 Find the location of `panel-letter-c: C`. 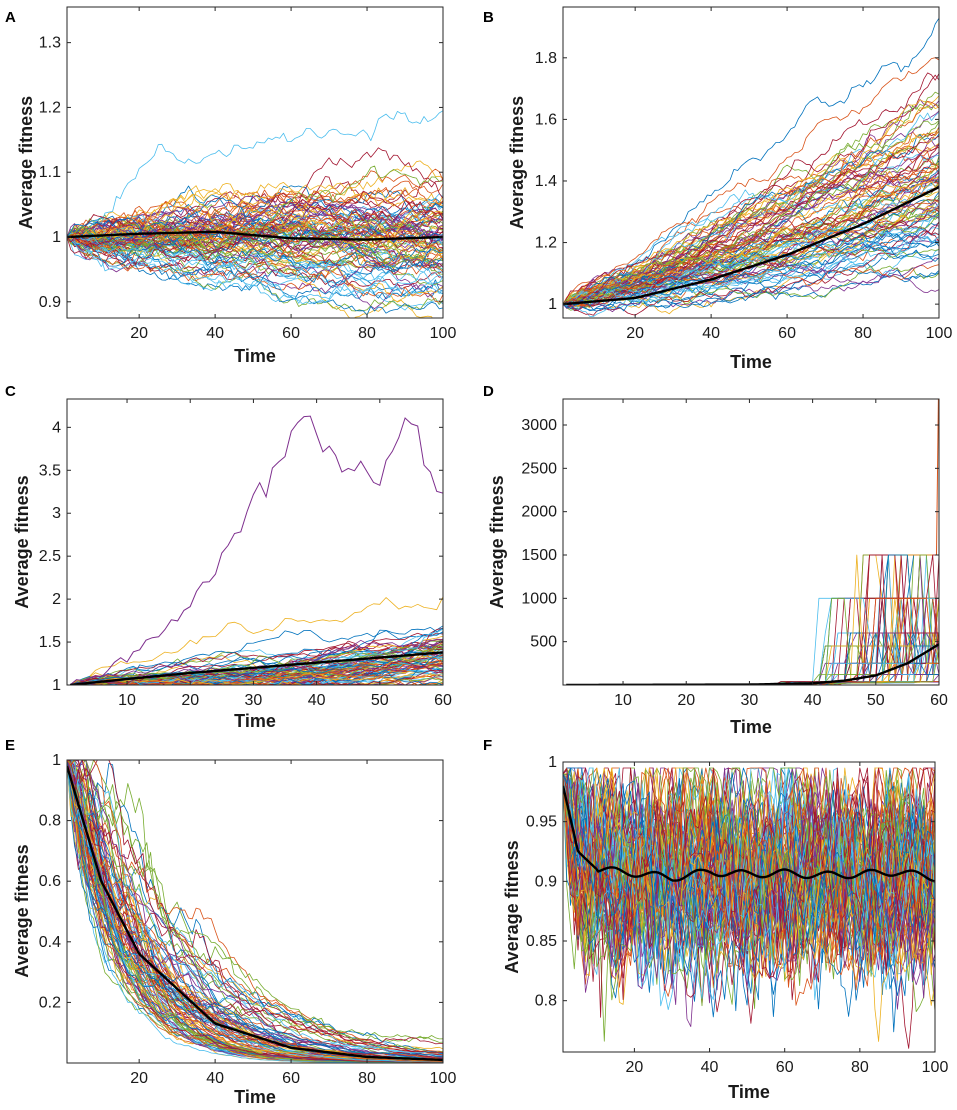

panel-letter-c: C is located at coordinates (10, 391).